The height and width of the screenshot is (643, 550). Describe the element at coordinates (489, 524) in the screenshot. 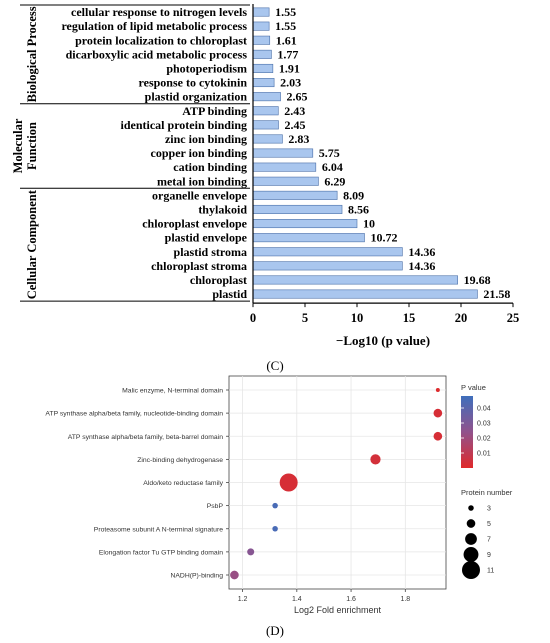

I see `size-legend-label: 5` at that location.